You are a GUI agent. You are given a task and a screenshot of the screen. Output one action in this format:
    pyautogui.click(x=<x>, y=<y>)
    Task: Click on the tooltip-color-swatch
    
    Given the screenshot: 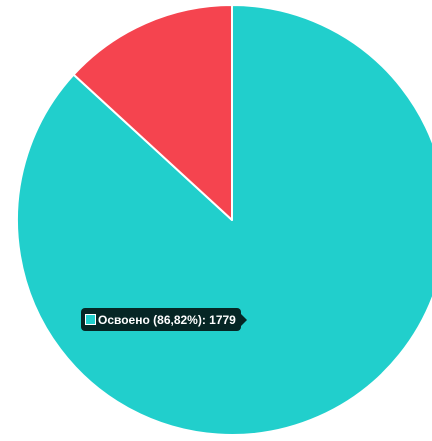 What is the action you would take?
    pyautogui.click(x=90, y=319)
    